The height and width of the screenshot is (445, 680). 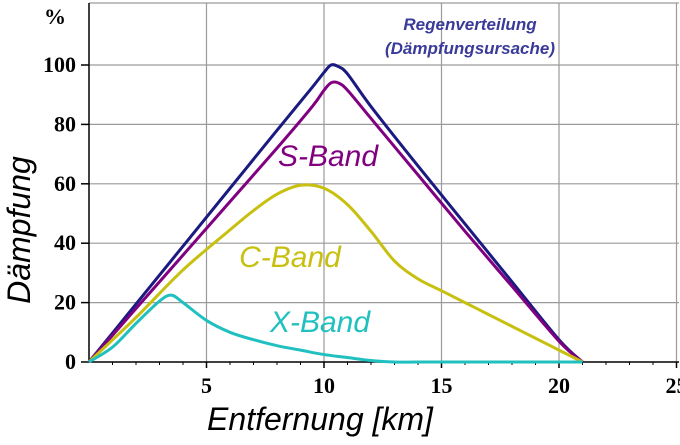 What do you see at coordinates (65, 242) in the screenshot?
I see `y-tick-label: 40` at bounding box center [65, 242].